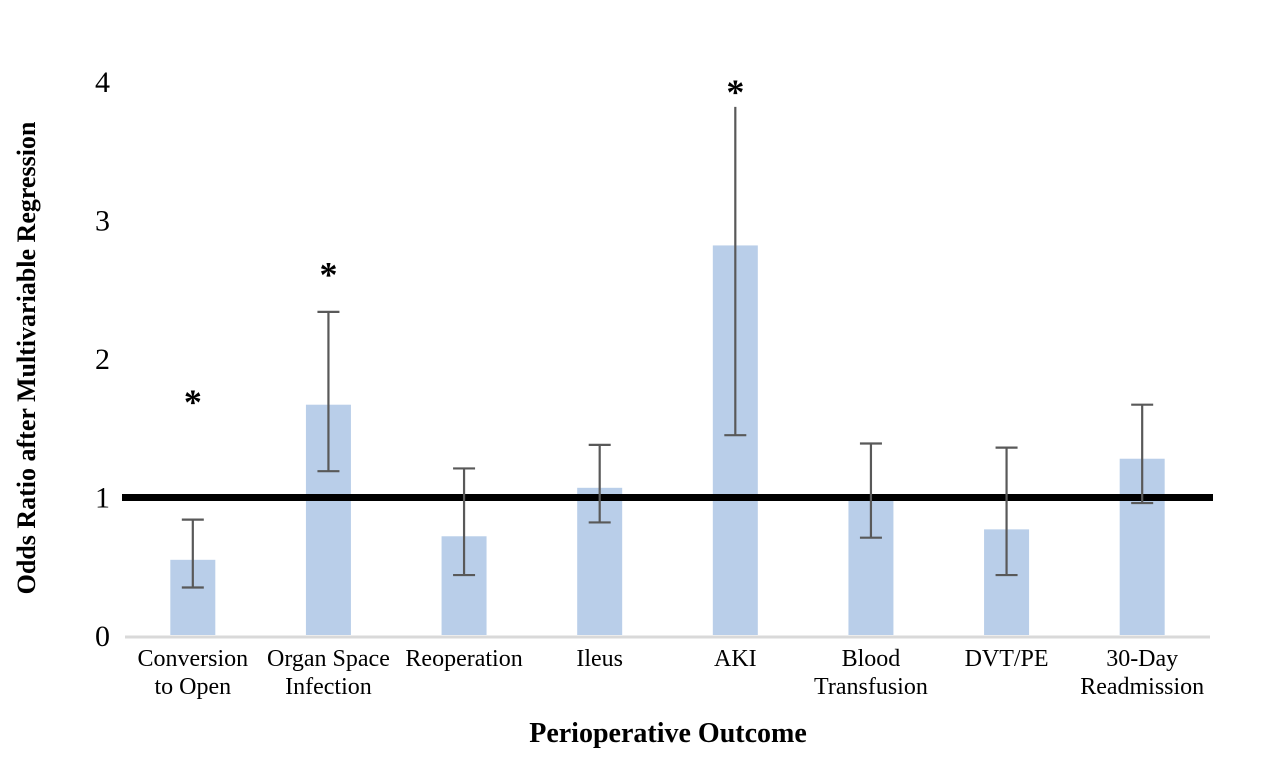  What do you see at coordinates (328, 687) in the screenshot?
I see `x-category-label-line: Infection` at bounding box center [328, 687].